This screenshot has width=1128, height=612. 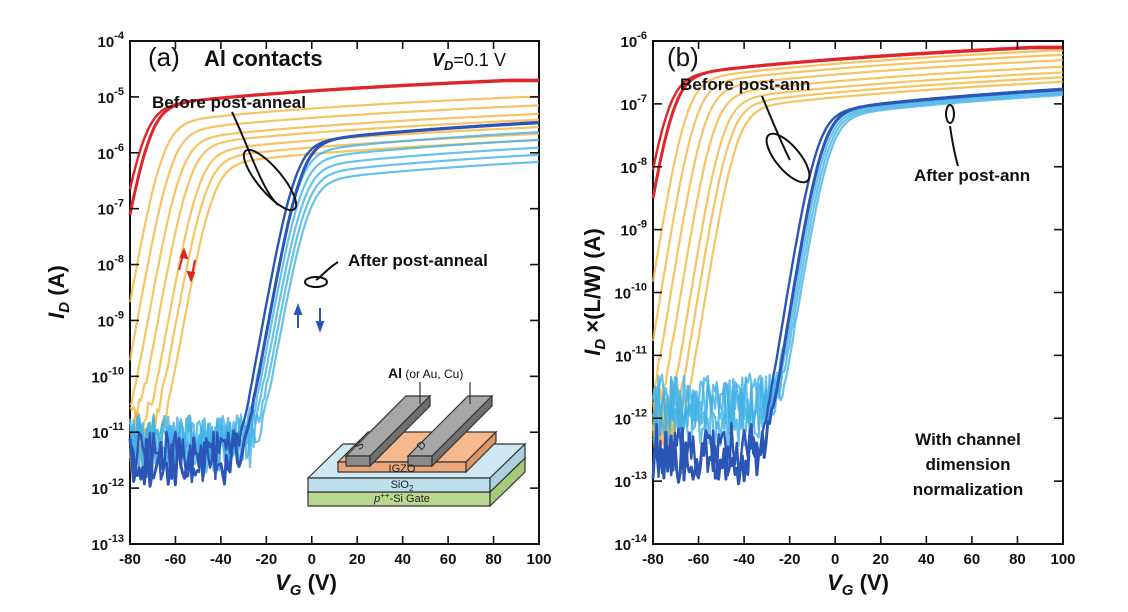 What do you see at coordinates (357, 559) in the screenshot?
I see `xtick-label-a-5: 20` at bounding box center [357, 559].